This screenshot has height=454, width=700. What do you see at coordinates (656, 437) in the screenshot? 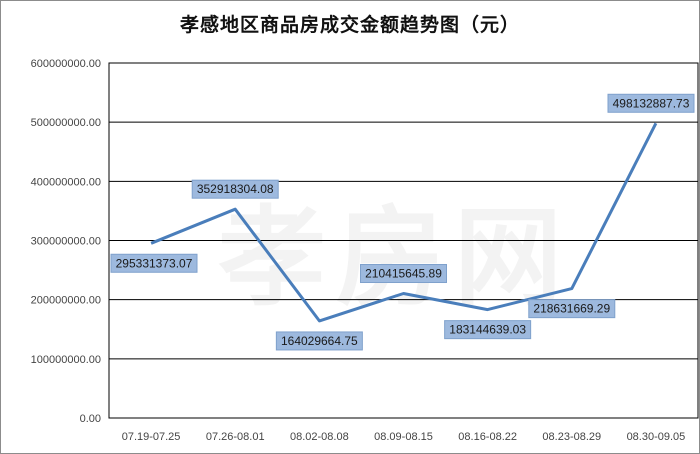
I see `x-tick-label: 08.30-09.05` at bounding box center [656, 437].